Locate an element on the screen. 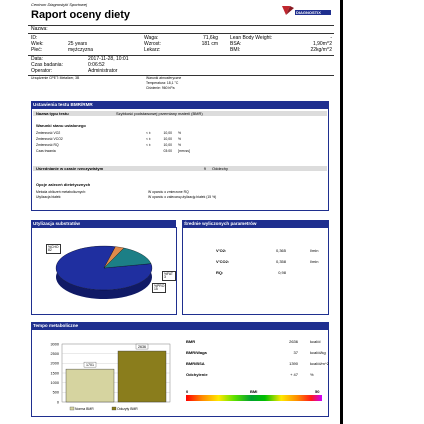  weight-value: 71,6kg is located at coordinates (210, 38).